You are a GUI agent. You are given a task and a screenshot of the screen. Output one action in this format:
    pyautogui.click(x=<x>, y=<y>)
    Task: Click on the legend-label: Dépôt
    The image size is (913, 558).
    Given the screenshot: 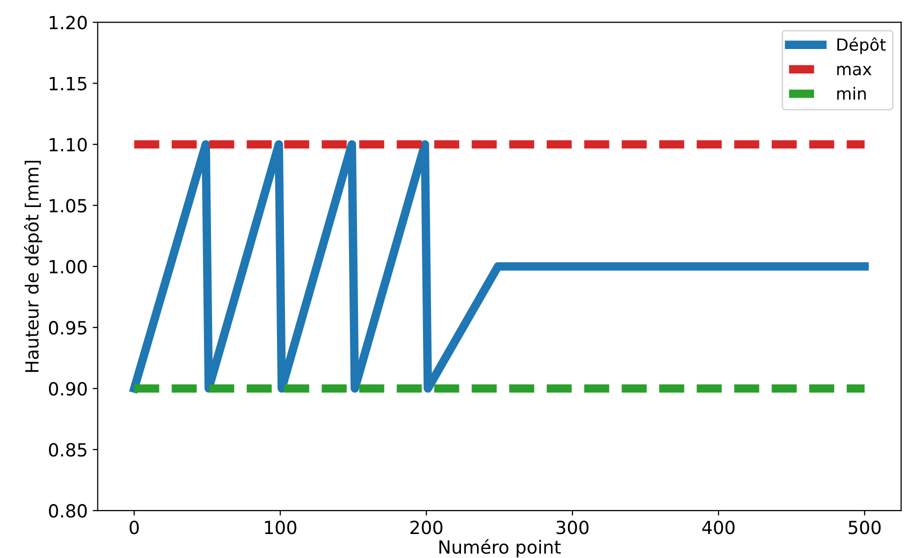 What is the action you would take?
    pyautogui.click(x=861, y=45)
    